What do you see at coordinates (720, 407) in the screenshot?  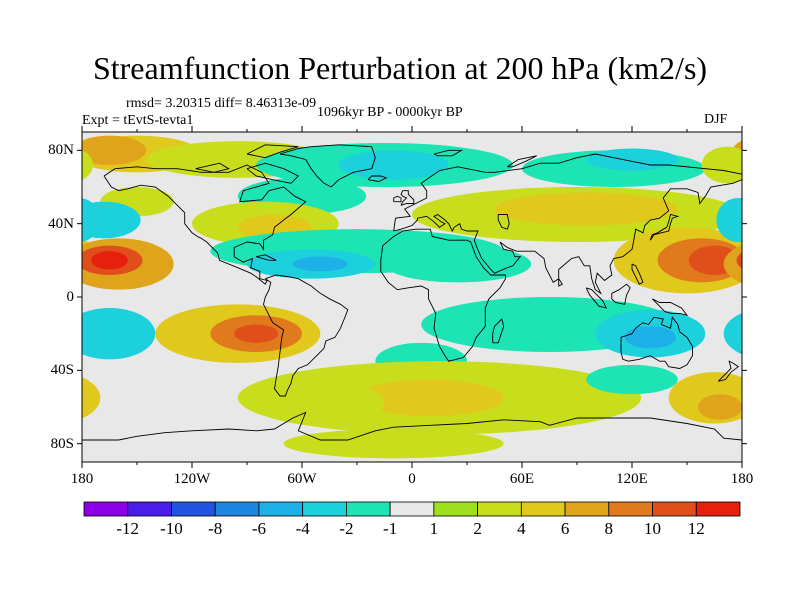 I see `contour-region-southeast-pacific-core` at bounding box center [720, 407].